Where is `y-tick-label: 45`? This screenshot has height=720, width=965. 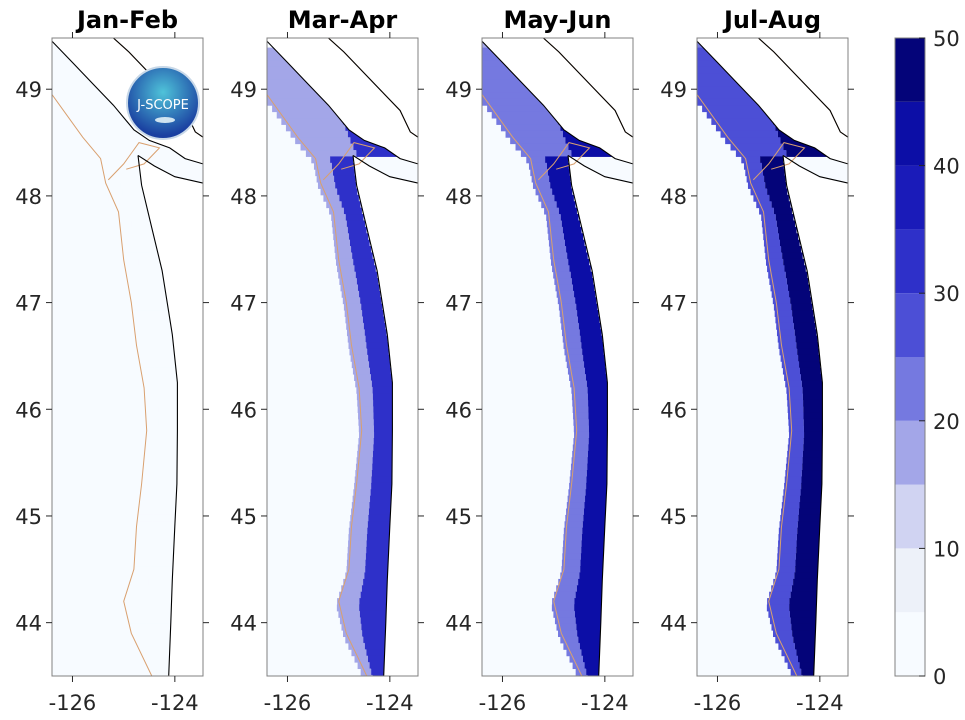 y-tick-label: 45 is located at coordinates (28, 517).